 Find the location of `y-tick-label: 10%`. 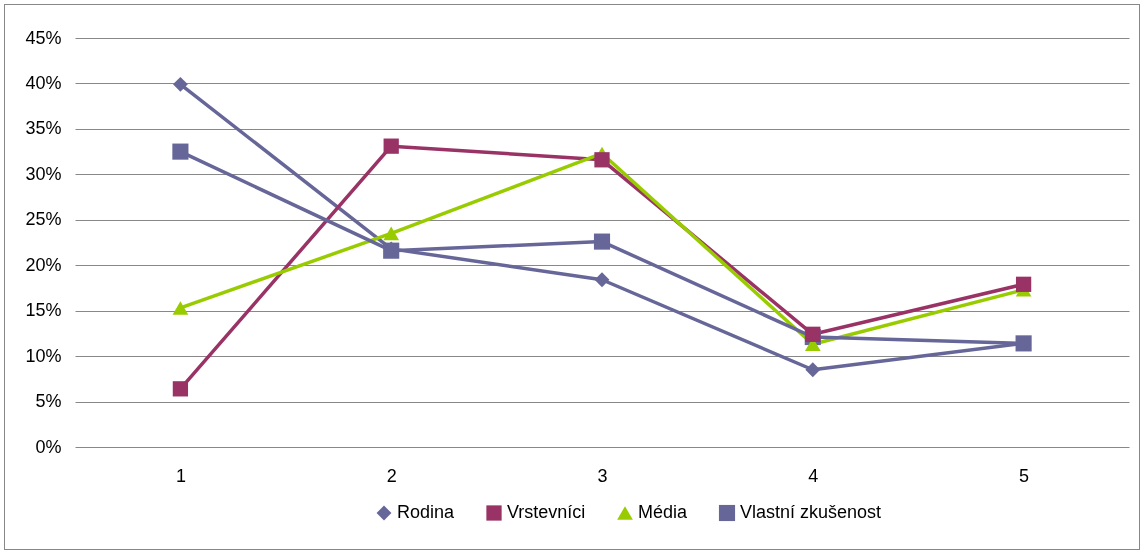

y-tick-label: 10% is located at coordinates (43, 355).